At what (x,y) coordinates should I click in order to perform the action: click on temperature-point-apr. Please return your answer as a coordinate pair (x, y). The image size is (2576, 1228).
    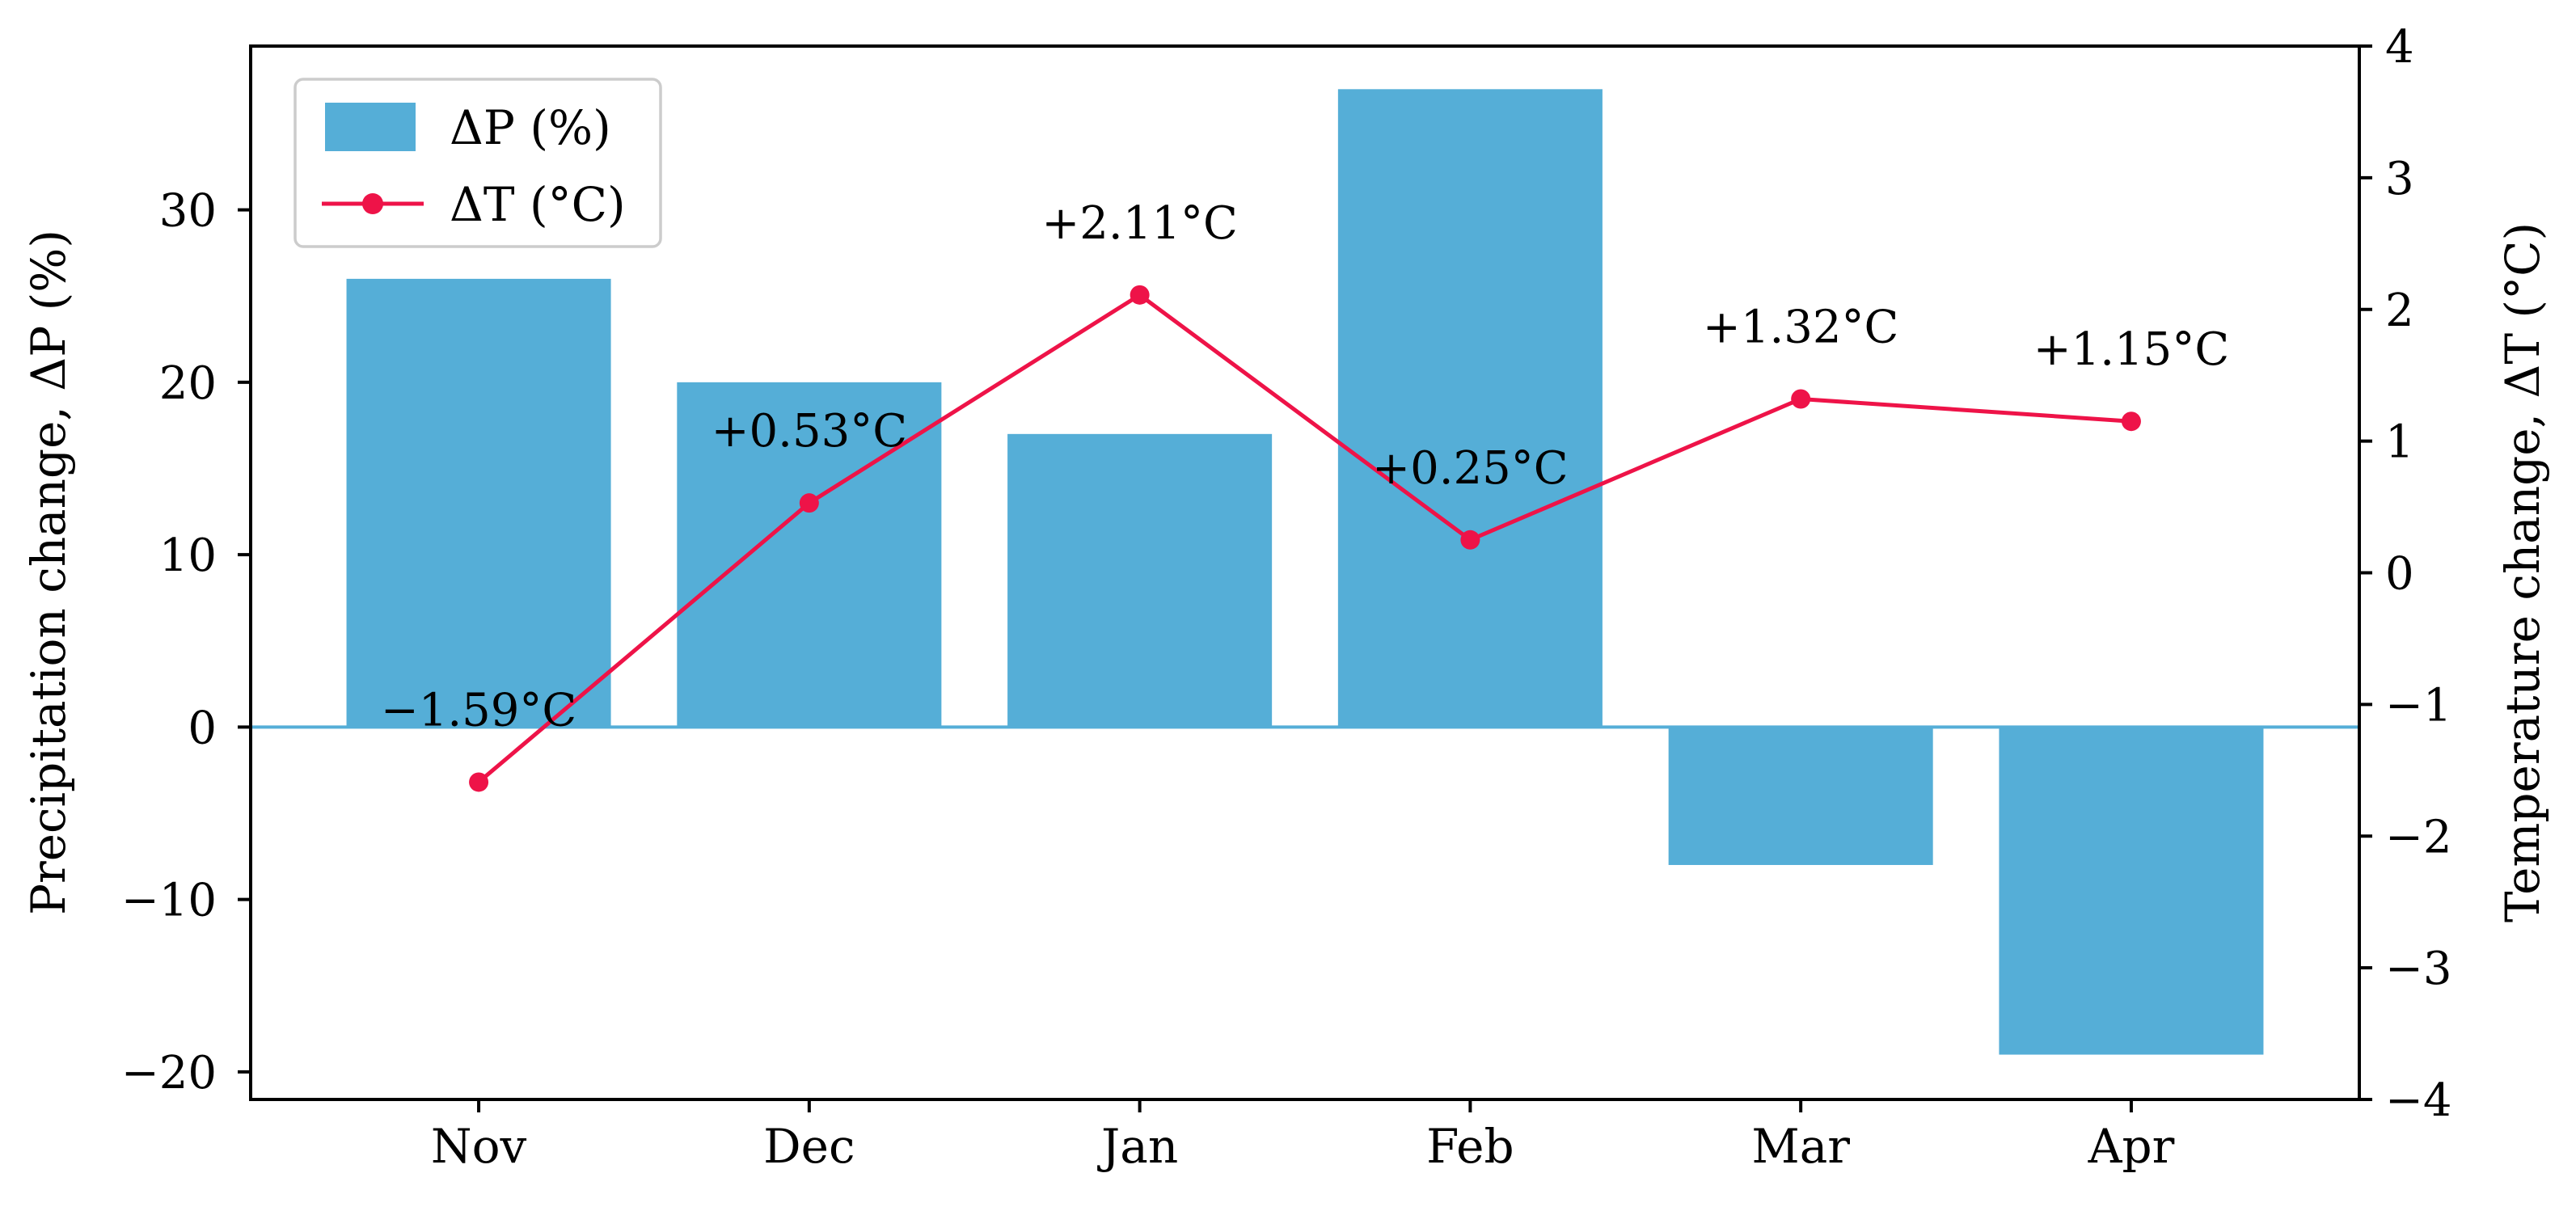
    Looking at the image, I should click on (2131, 422).